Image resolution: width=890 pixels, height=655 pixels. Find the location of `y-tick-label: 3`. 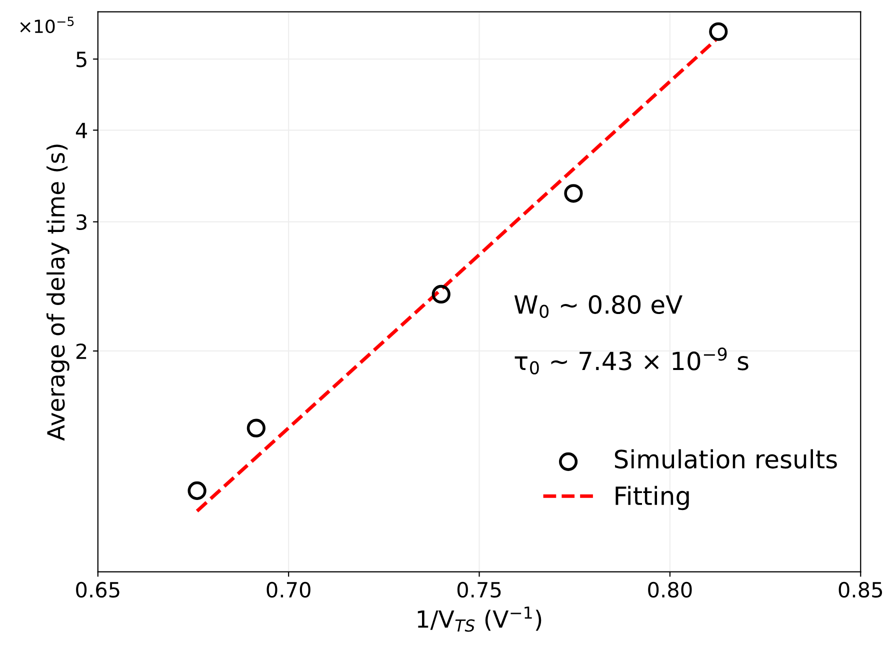

y-tick-label: 3 is located at coordinates (81, 222).